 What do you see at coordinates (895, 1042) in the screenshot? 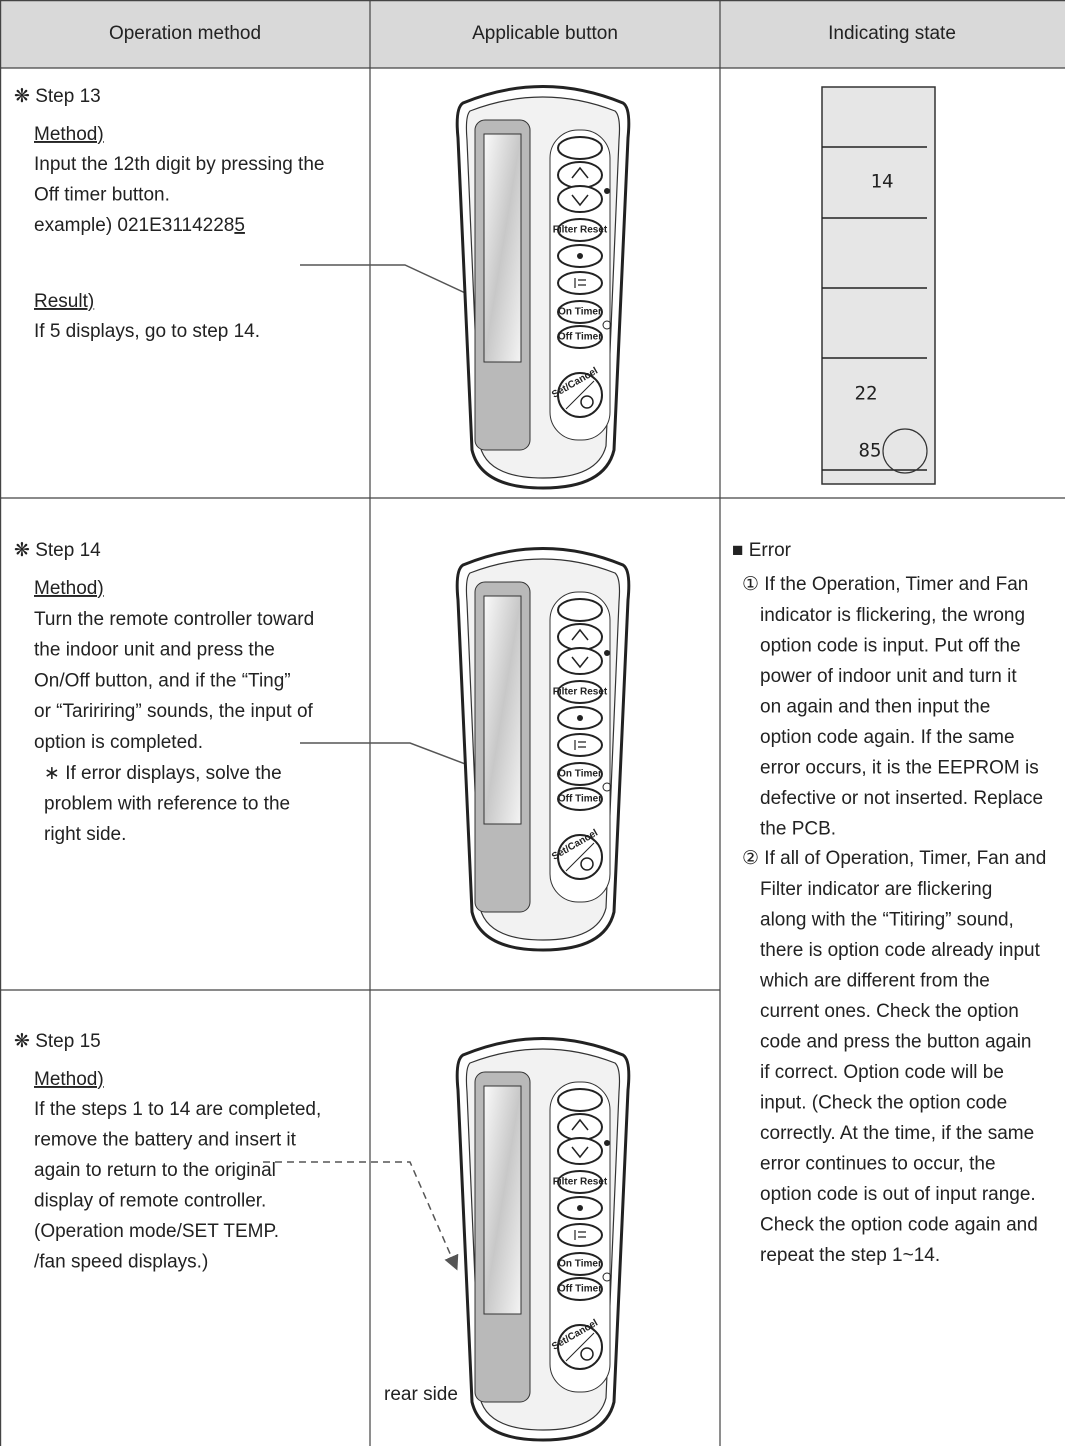
I see `error-item: code and press the button again` at bounding box center [895, 1042].